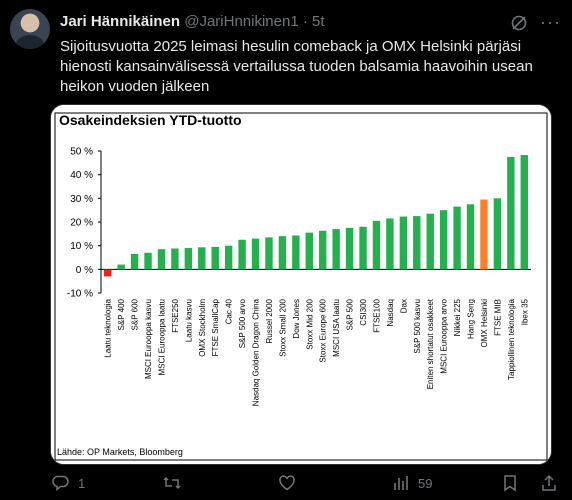 This screenshot has width=572, height=500. Describe the element at coordinates (229, 311) in the screenshot. I see `x-tick-label: Cac 40` at that location.